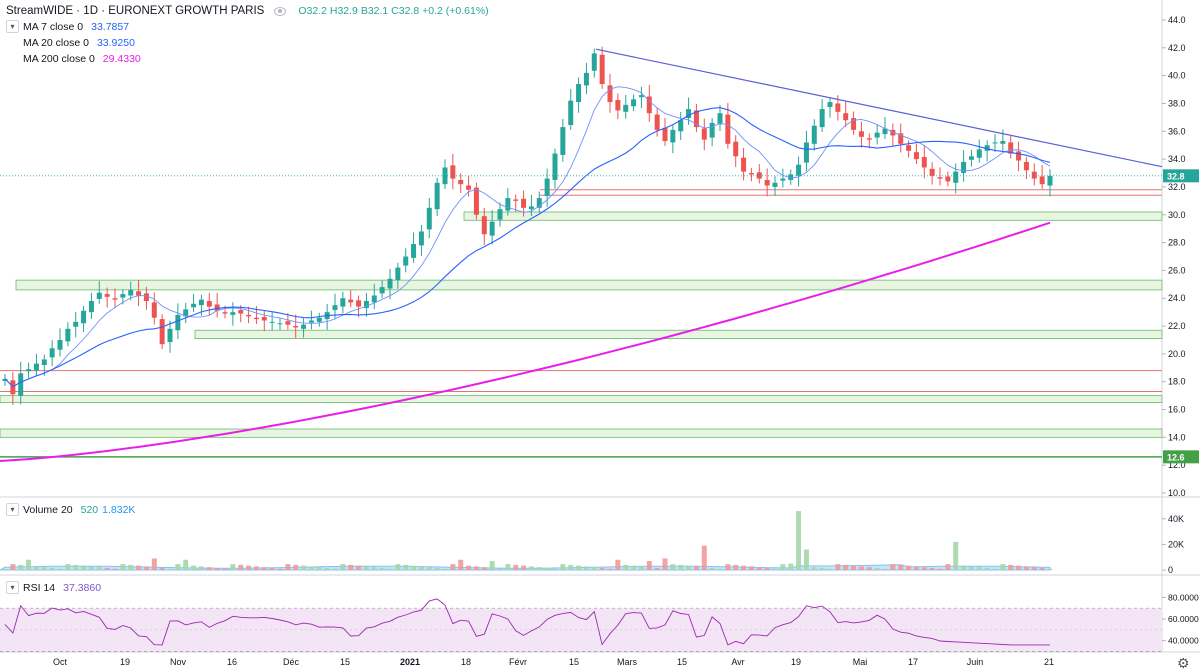 Image resolution: width=1200 pixels, height=671 pixels. I want to click on last-price-value: 32.8, so click(1176, 176).